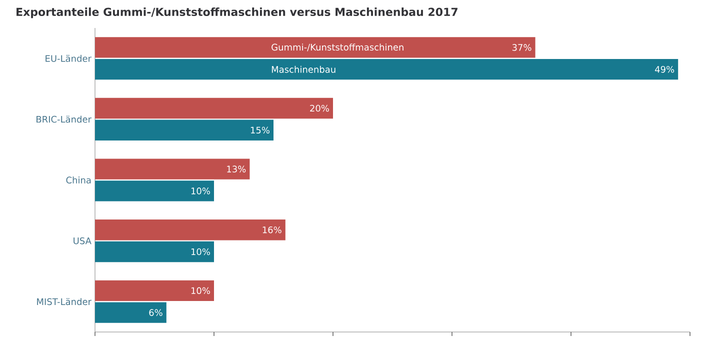  I want to click on data-label: 15%, so click(260, 130).